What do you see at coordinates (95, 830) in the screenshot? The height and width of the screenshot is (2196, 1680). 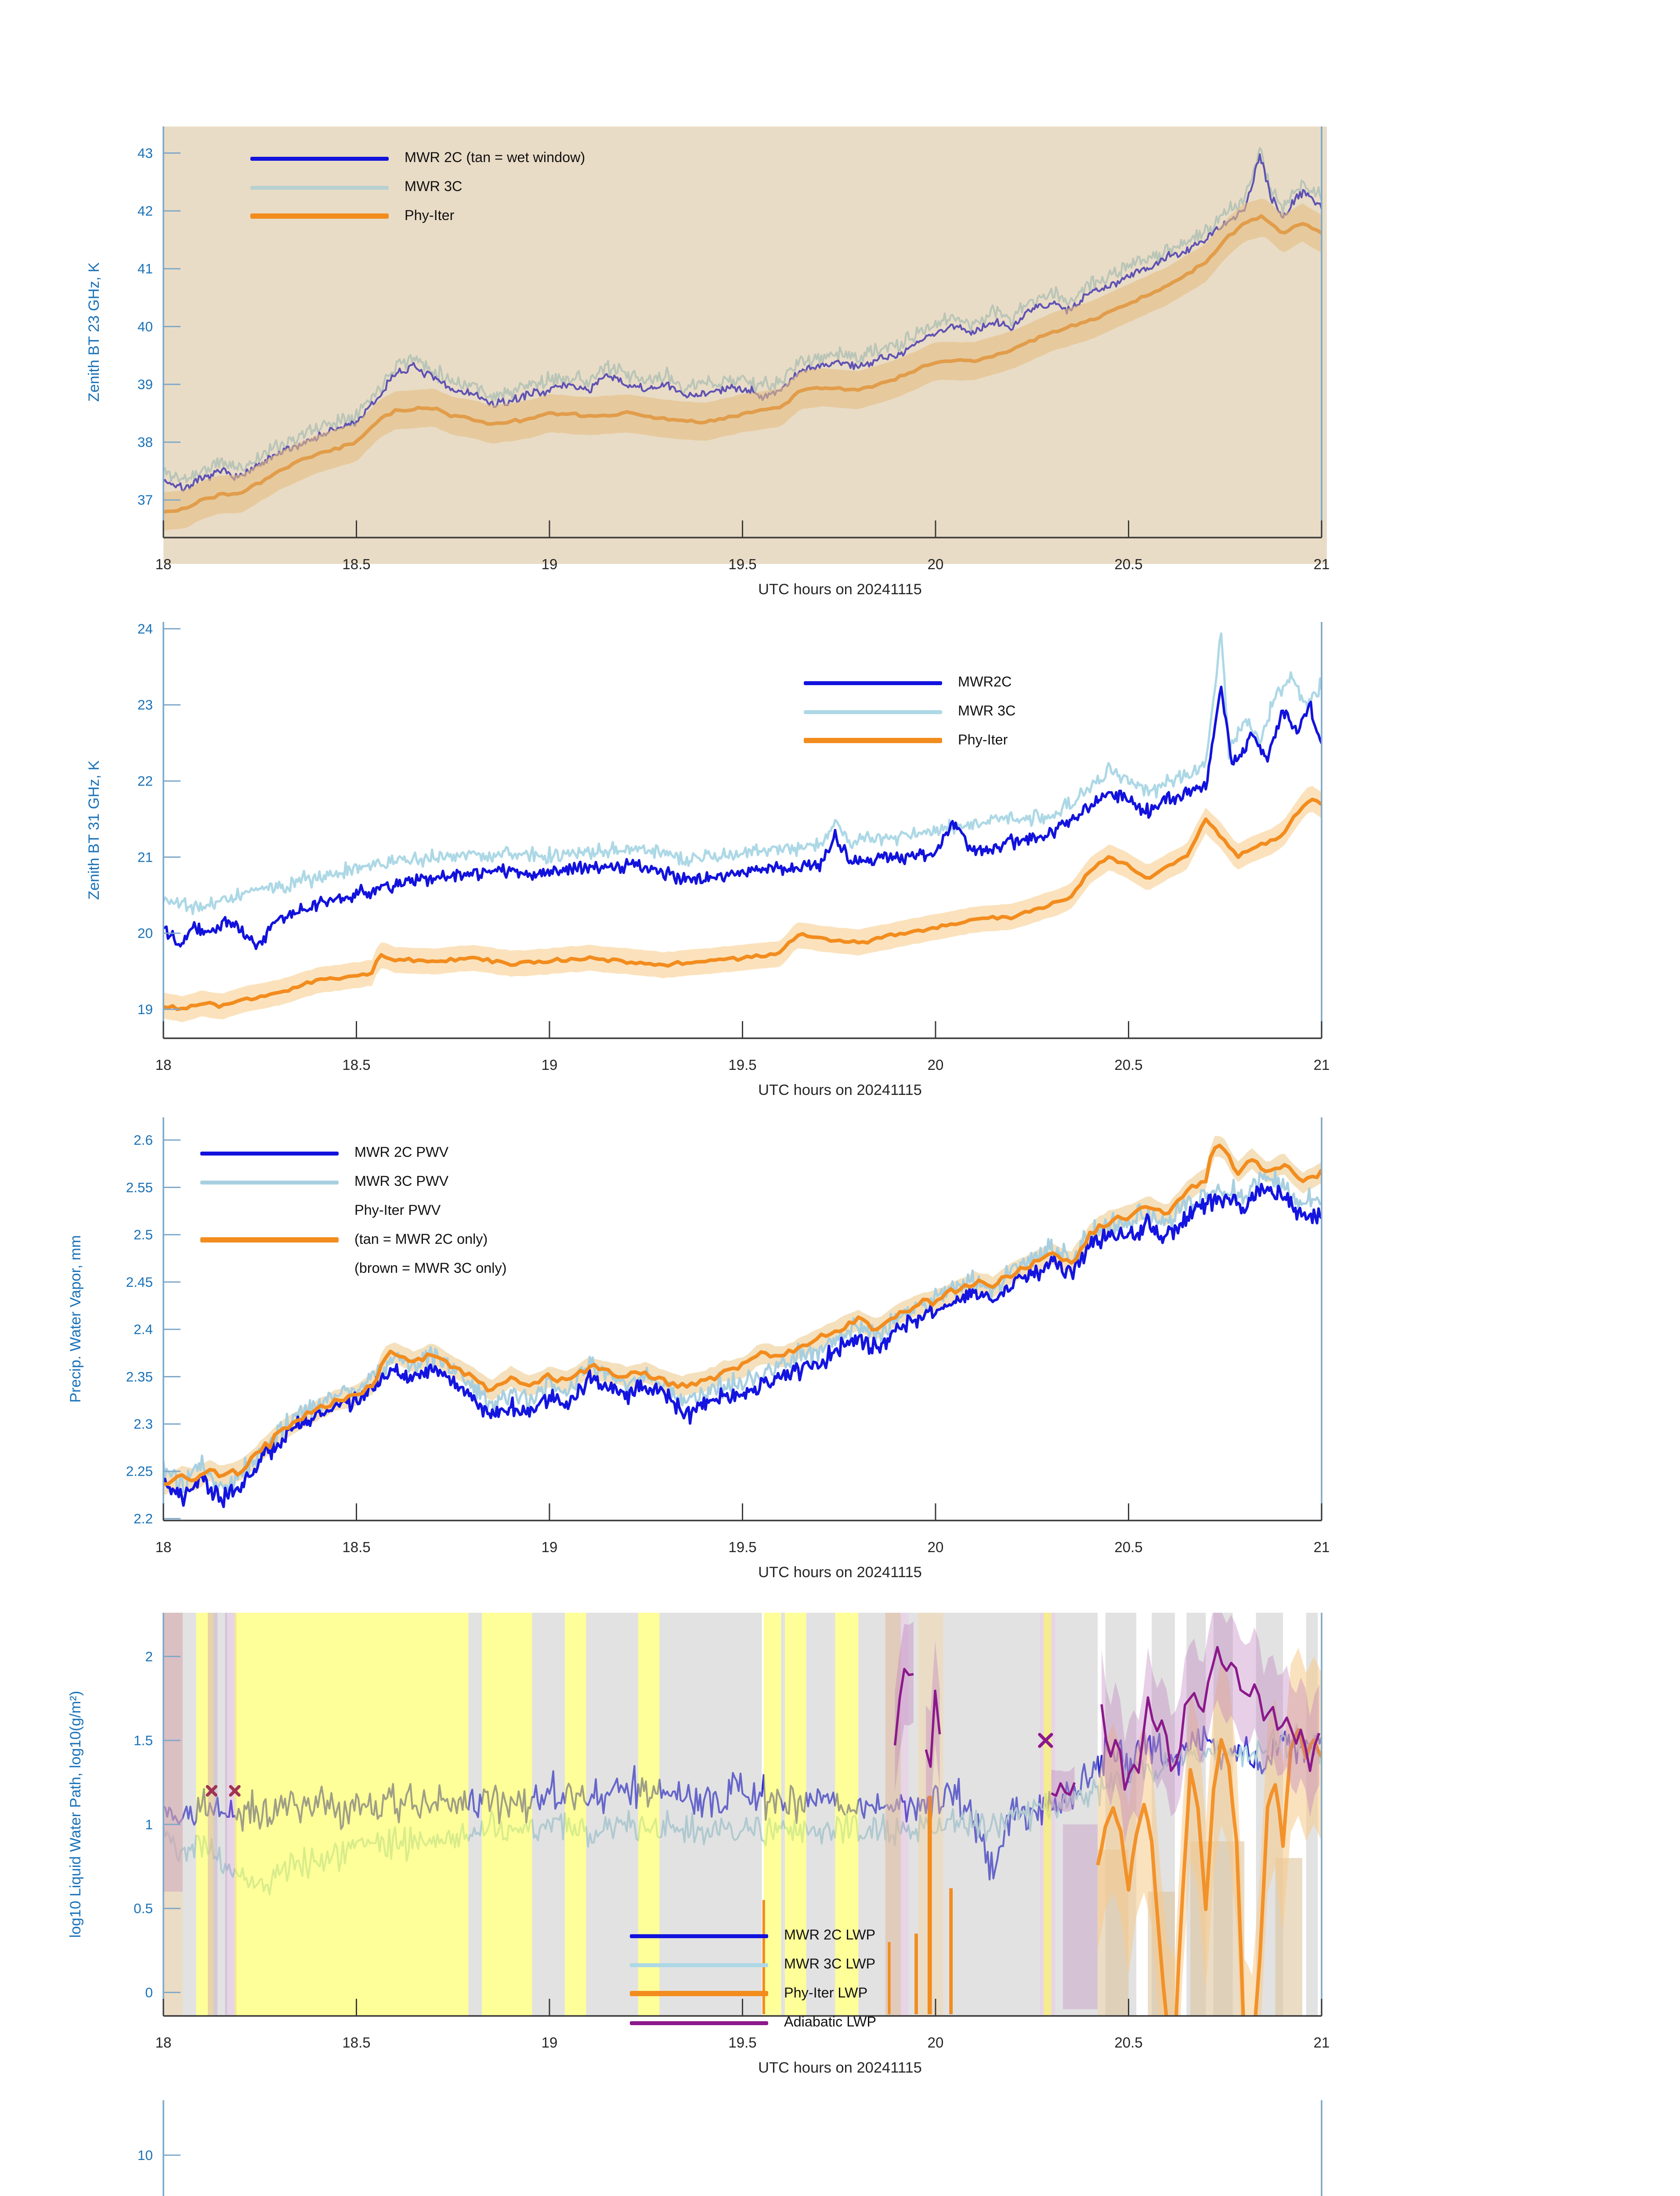 I see `y-axis-label: Zenith BT 31 GHz, K` at bounding box center [95, 830].